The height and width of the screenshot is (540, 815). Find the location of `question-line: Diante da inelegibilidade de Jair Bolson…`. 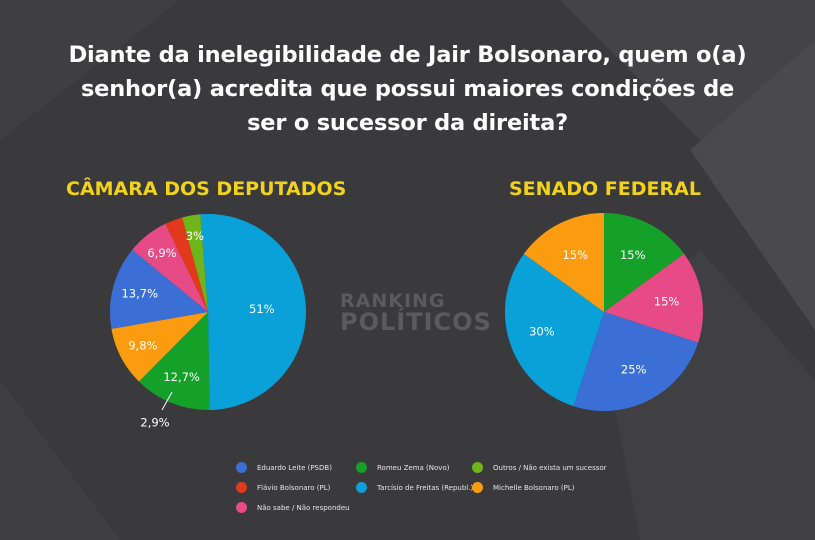

question-line: Diante da inelegibilidade de Jair Bolson… is located at coordinates (407, 55).